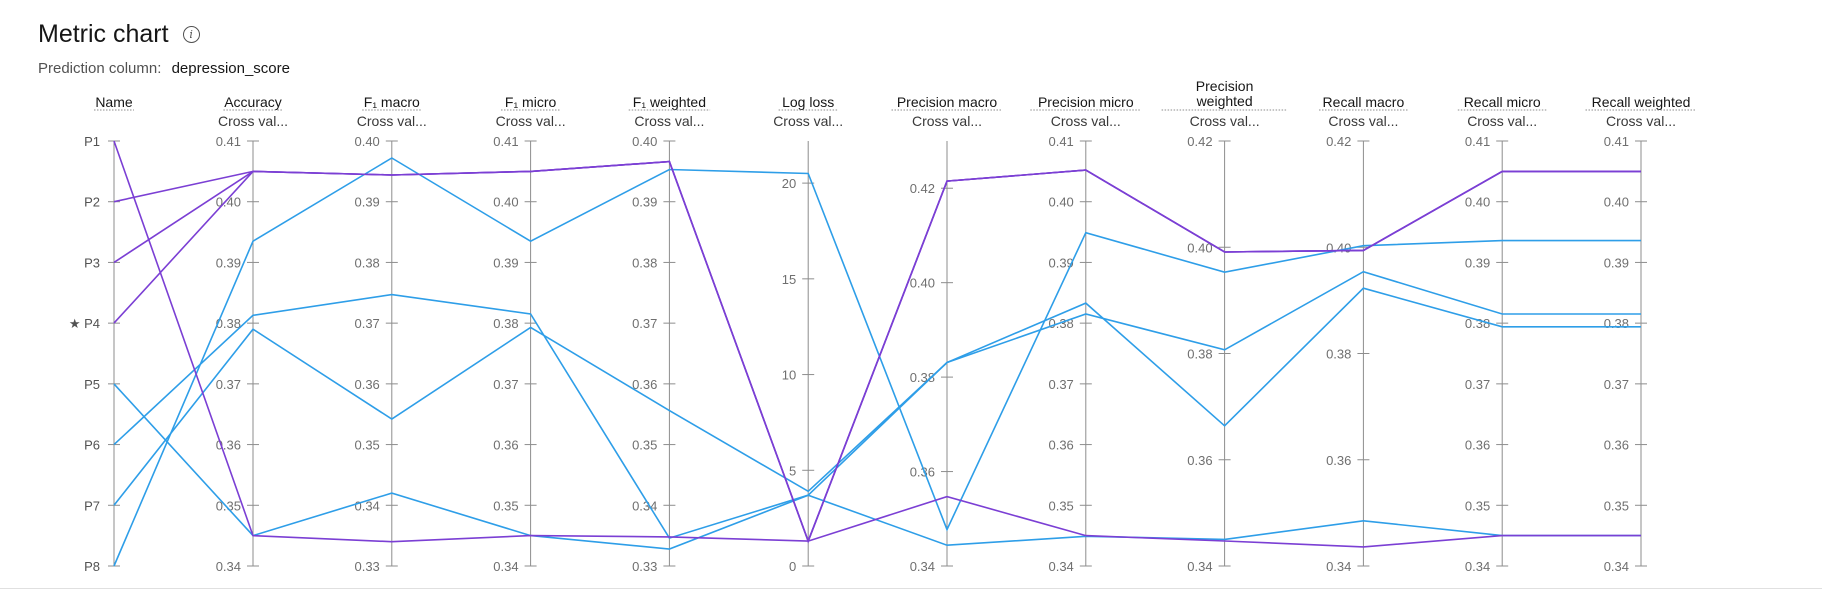  Describe the element at coordinates (669, 102) in the screenshot. I see `axis-label-f1_weighted: F₁ weighted` at that location.